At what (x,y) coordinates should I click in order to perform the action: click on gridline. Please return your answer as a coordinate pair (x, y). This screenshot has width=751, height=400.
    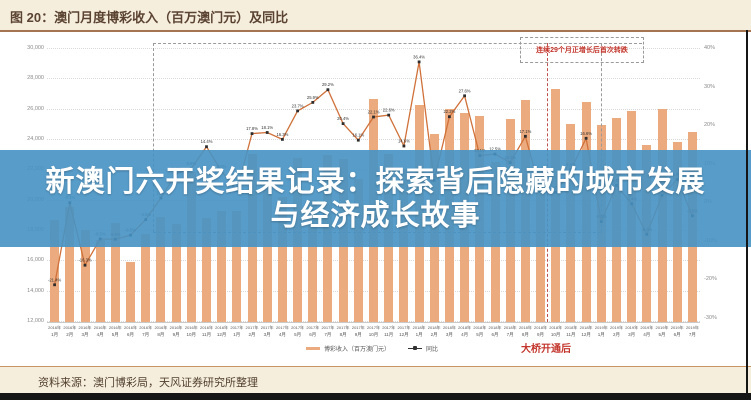
    Looking at the image, I should click on (373, 48).